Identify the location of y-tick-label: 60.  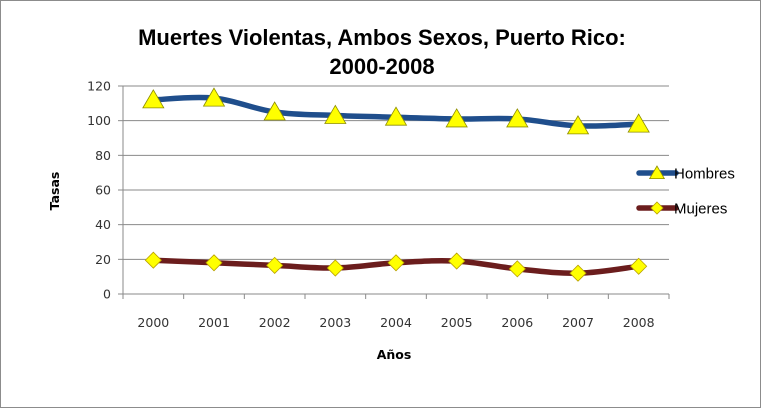
(103, 190).